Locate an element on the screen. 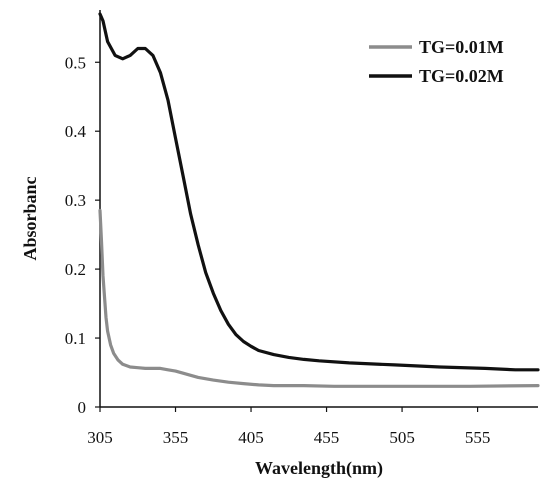 This screenshot has height=483, width=540. legend-label: TG=0.01M is located at coordinates (461, 47).